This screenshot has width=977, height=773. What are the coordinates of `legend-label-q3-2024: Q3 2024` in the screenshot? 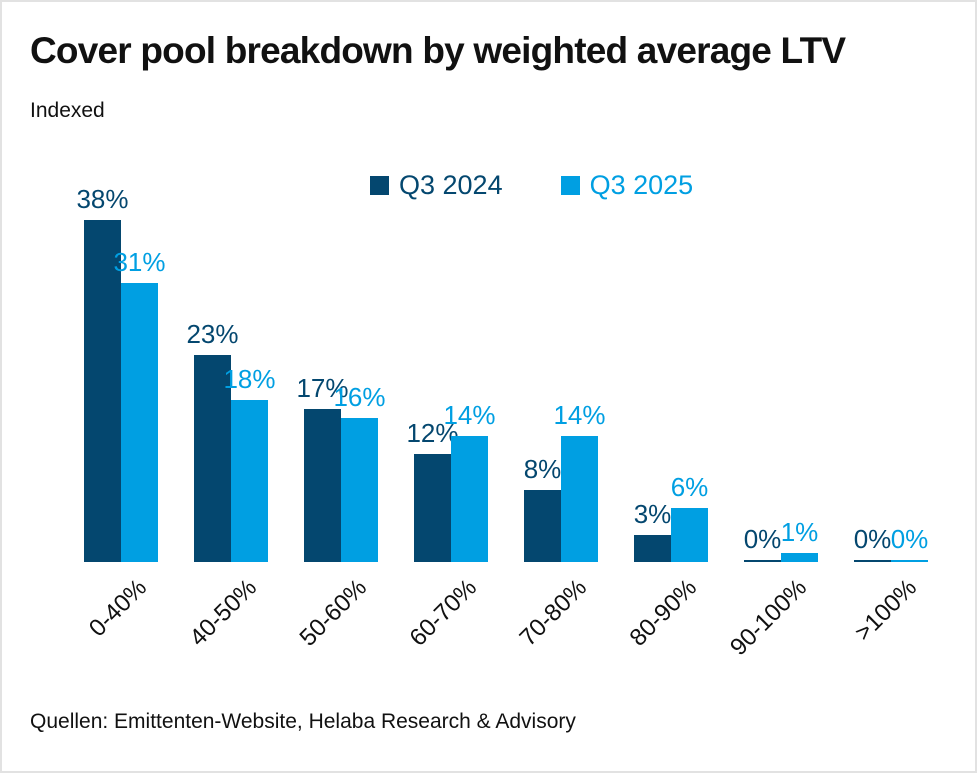 It's located at (451, 185).